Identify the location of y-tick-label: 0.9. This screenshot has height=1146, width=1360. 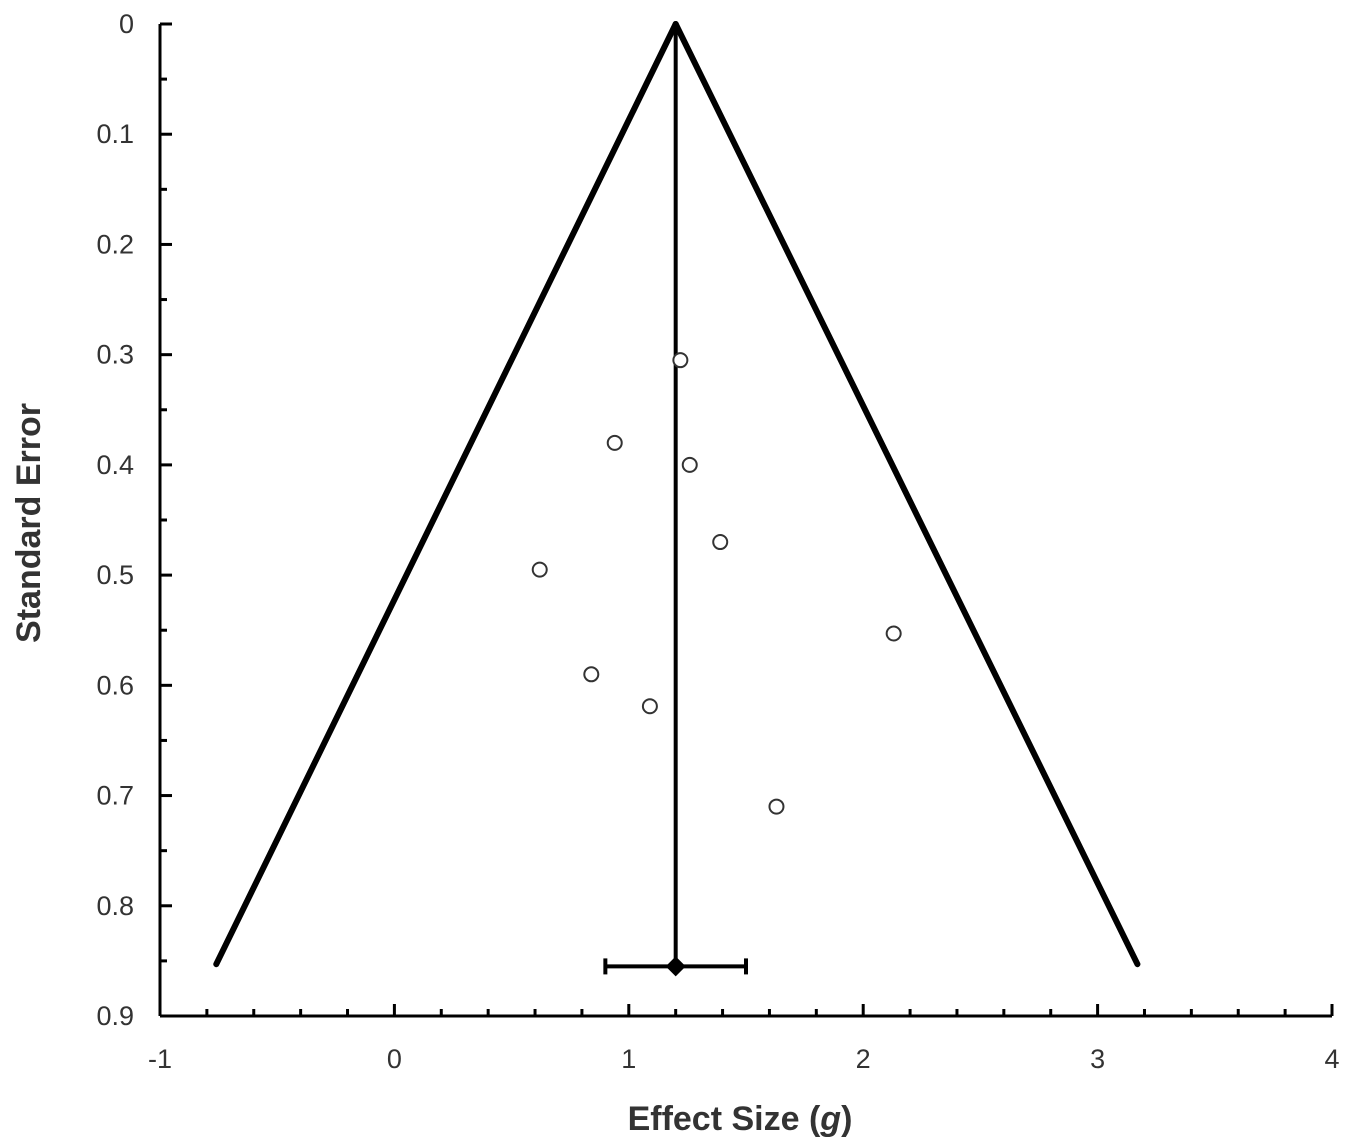
(115, 1016).